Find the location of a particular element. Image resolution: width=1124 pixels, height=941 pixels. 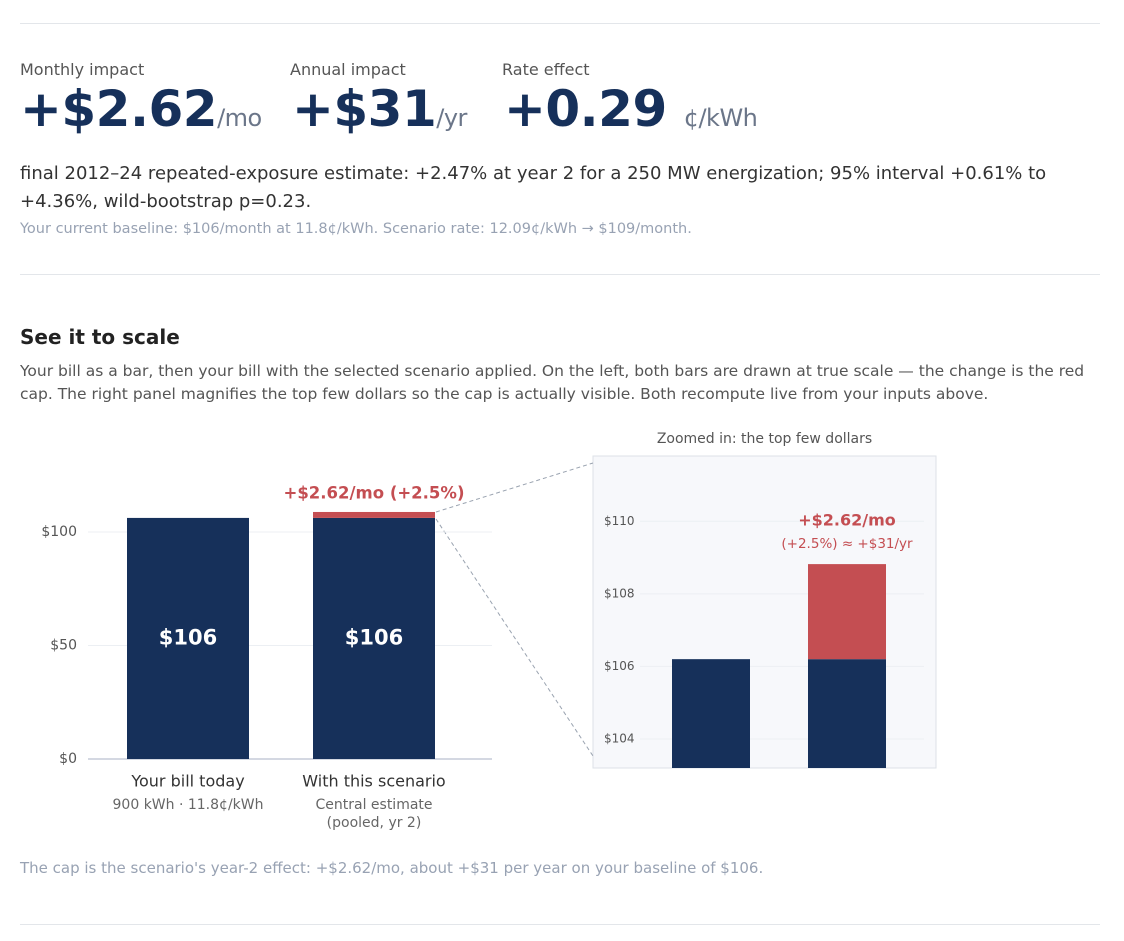

x-tick-label: Your bill today is located at coordinates (187, 781).